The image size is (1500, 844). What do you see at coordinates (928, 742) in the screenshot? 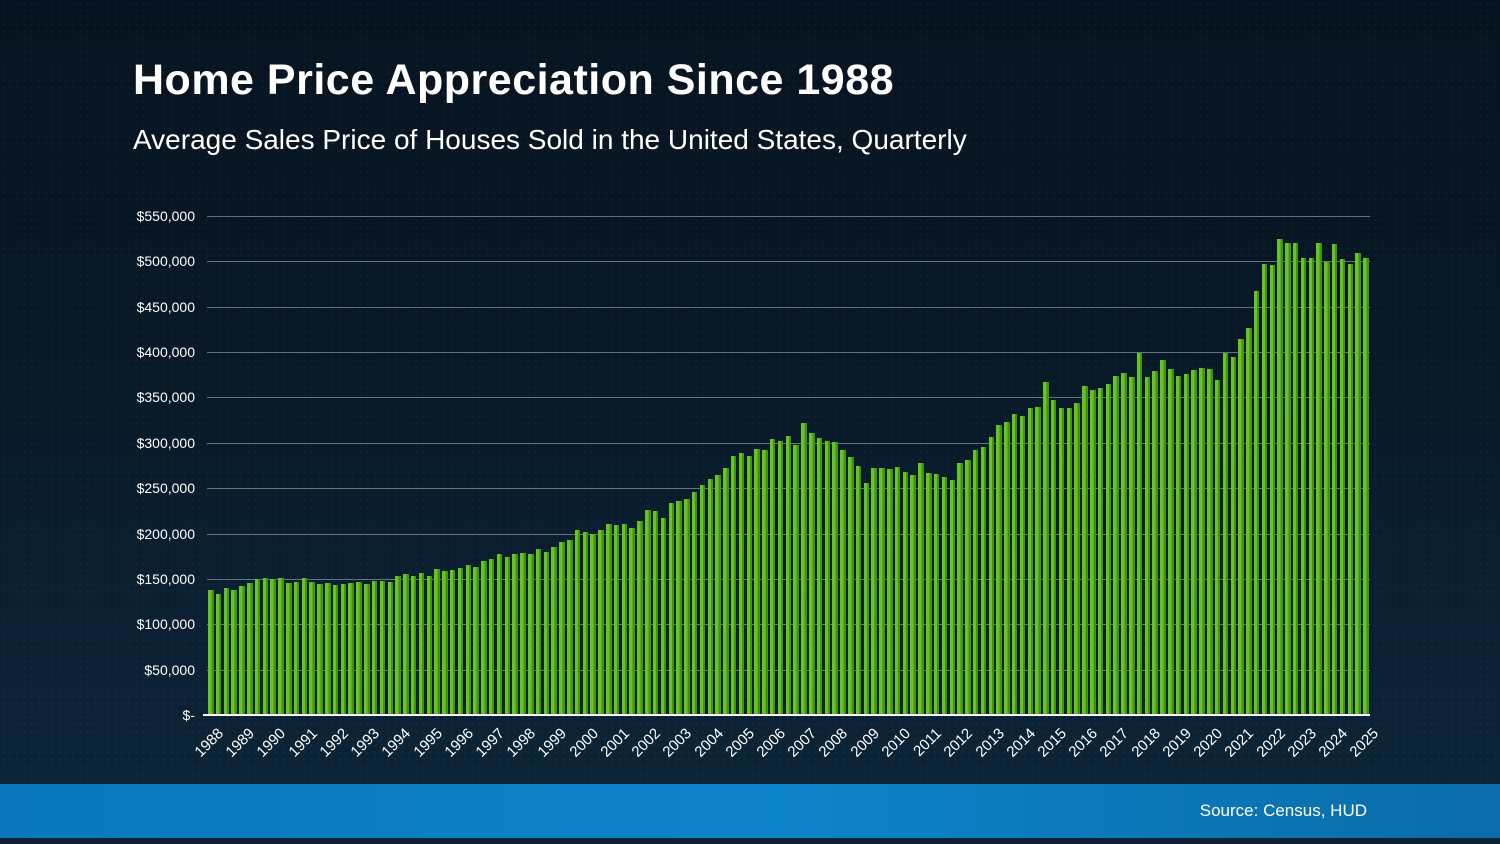
I see `x-tick-label: 2011` at bounding box center [928, 742].